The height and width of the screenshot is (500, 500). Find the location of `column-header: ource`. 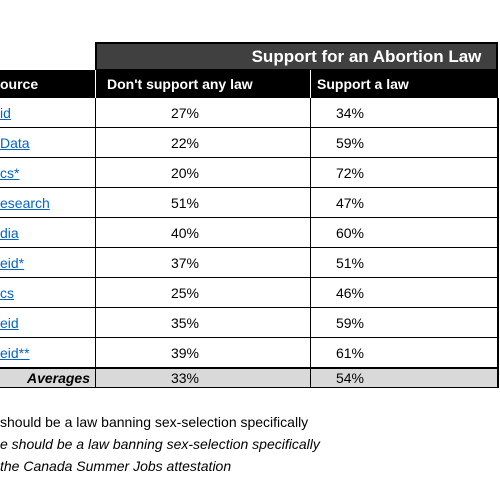

column-header: ource is located at coordinates (19, 84).